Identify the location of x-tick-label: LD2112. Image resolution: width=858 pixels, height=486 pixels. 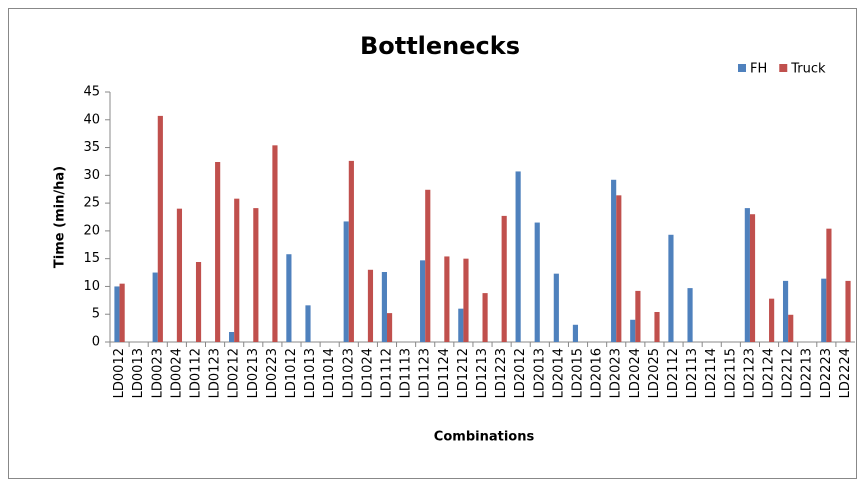
(673, 373).